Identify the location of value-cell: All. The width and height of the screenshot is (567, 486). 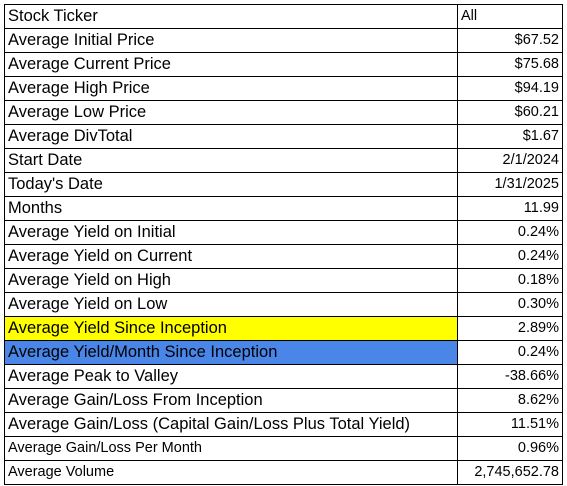
(510, 16).